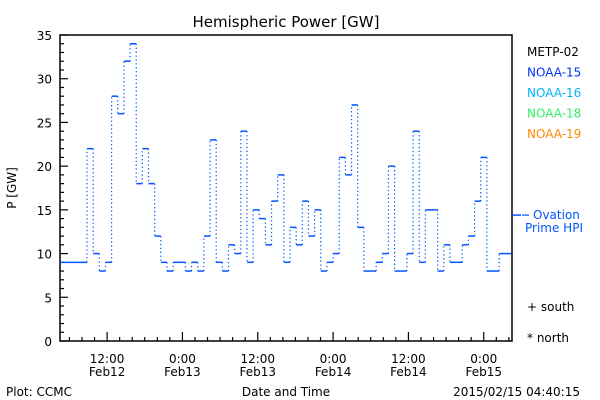  Describe the element at coordinates (556, 215) in the screenshot. I see `ovation-label: Ovation` at that location.